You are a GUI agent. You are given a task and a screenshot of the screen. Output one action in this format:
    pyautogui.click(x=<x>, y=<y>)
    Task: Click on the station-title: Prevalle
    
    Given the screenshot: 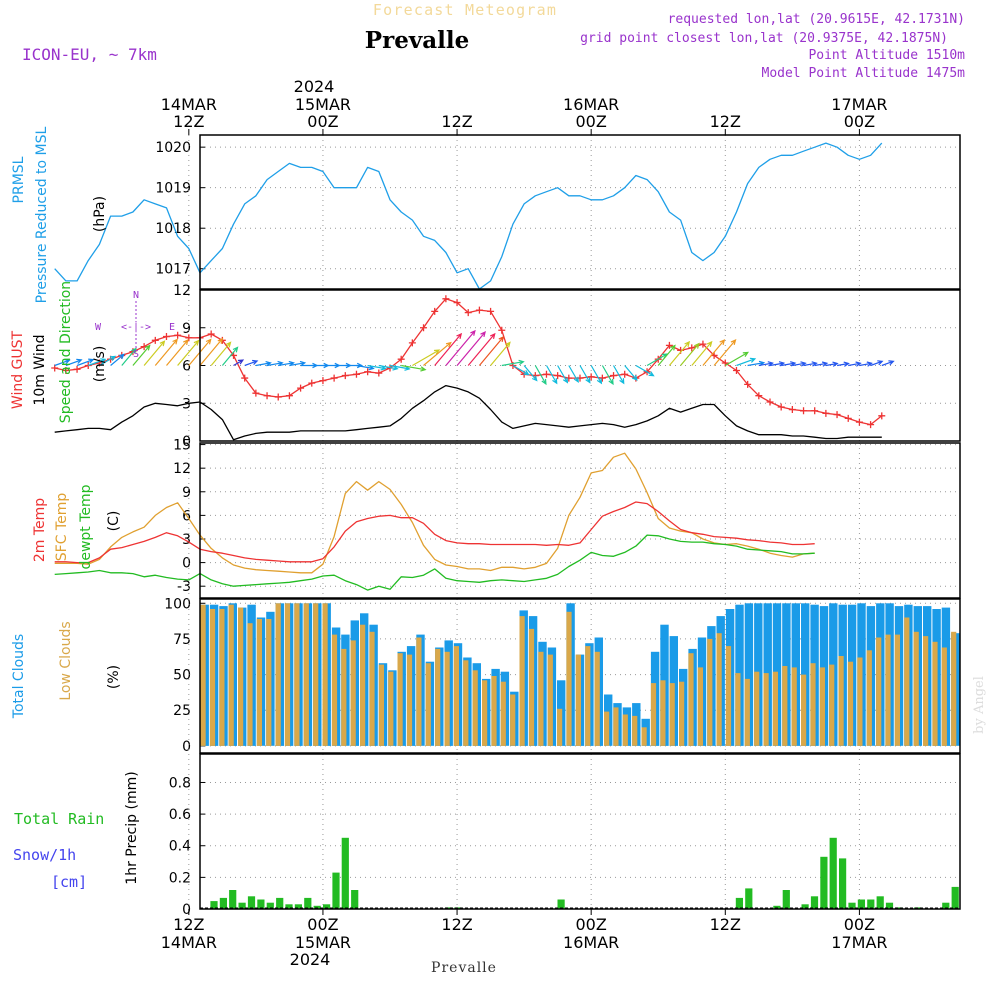 What is the action you would take?
    pyautogui.click(x=417, y=40)
    